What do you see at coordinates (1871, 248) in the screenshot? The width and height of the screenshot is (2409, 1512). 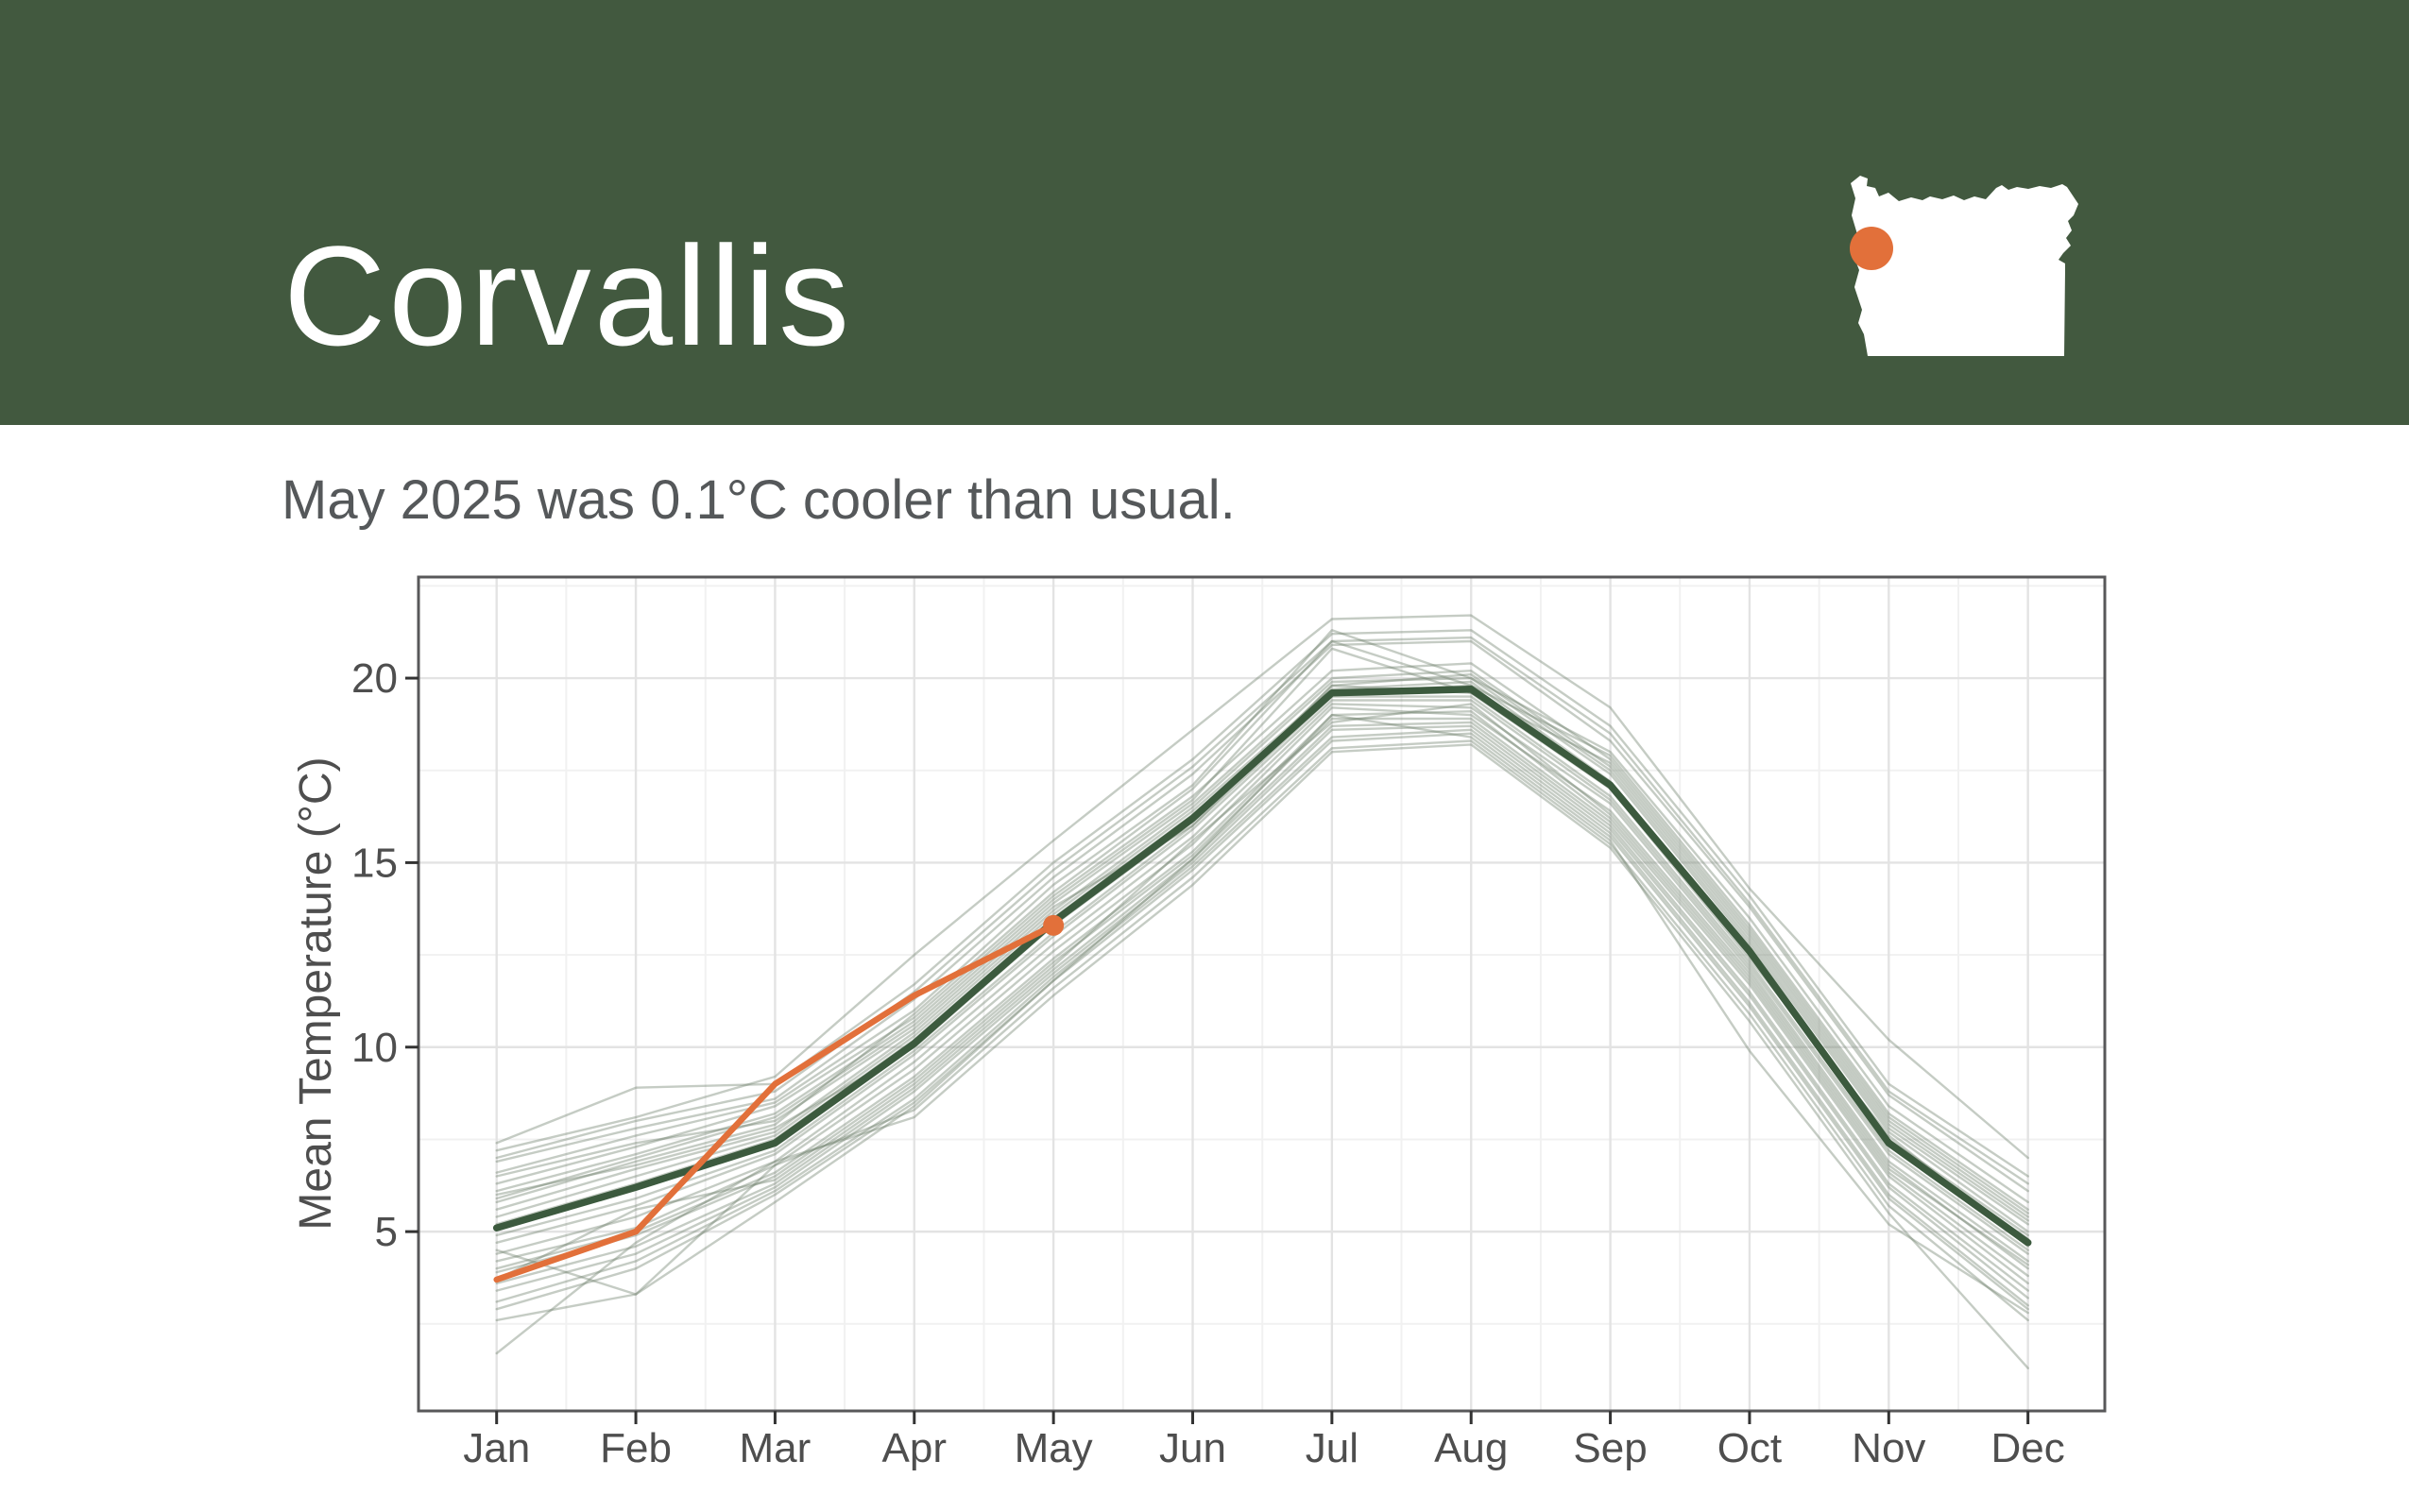 I see `city-marker-dot` at bounding box center [1871, 248].